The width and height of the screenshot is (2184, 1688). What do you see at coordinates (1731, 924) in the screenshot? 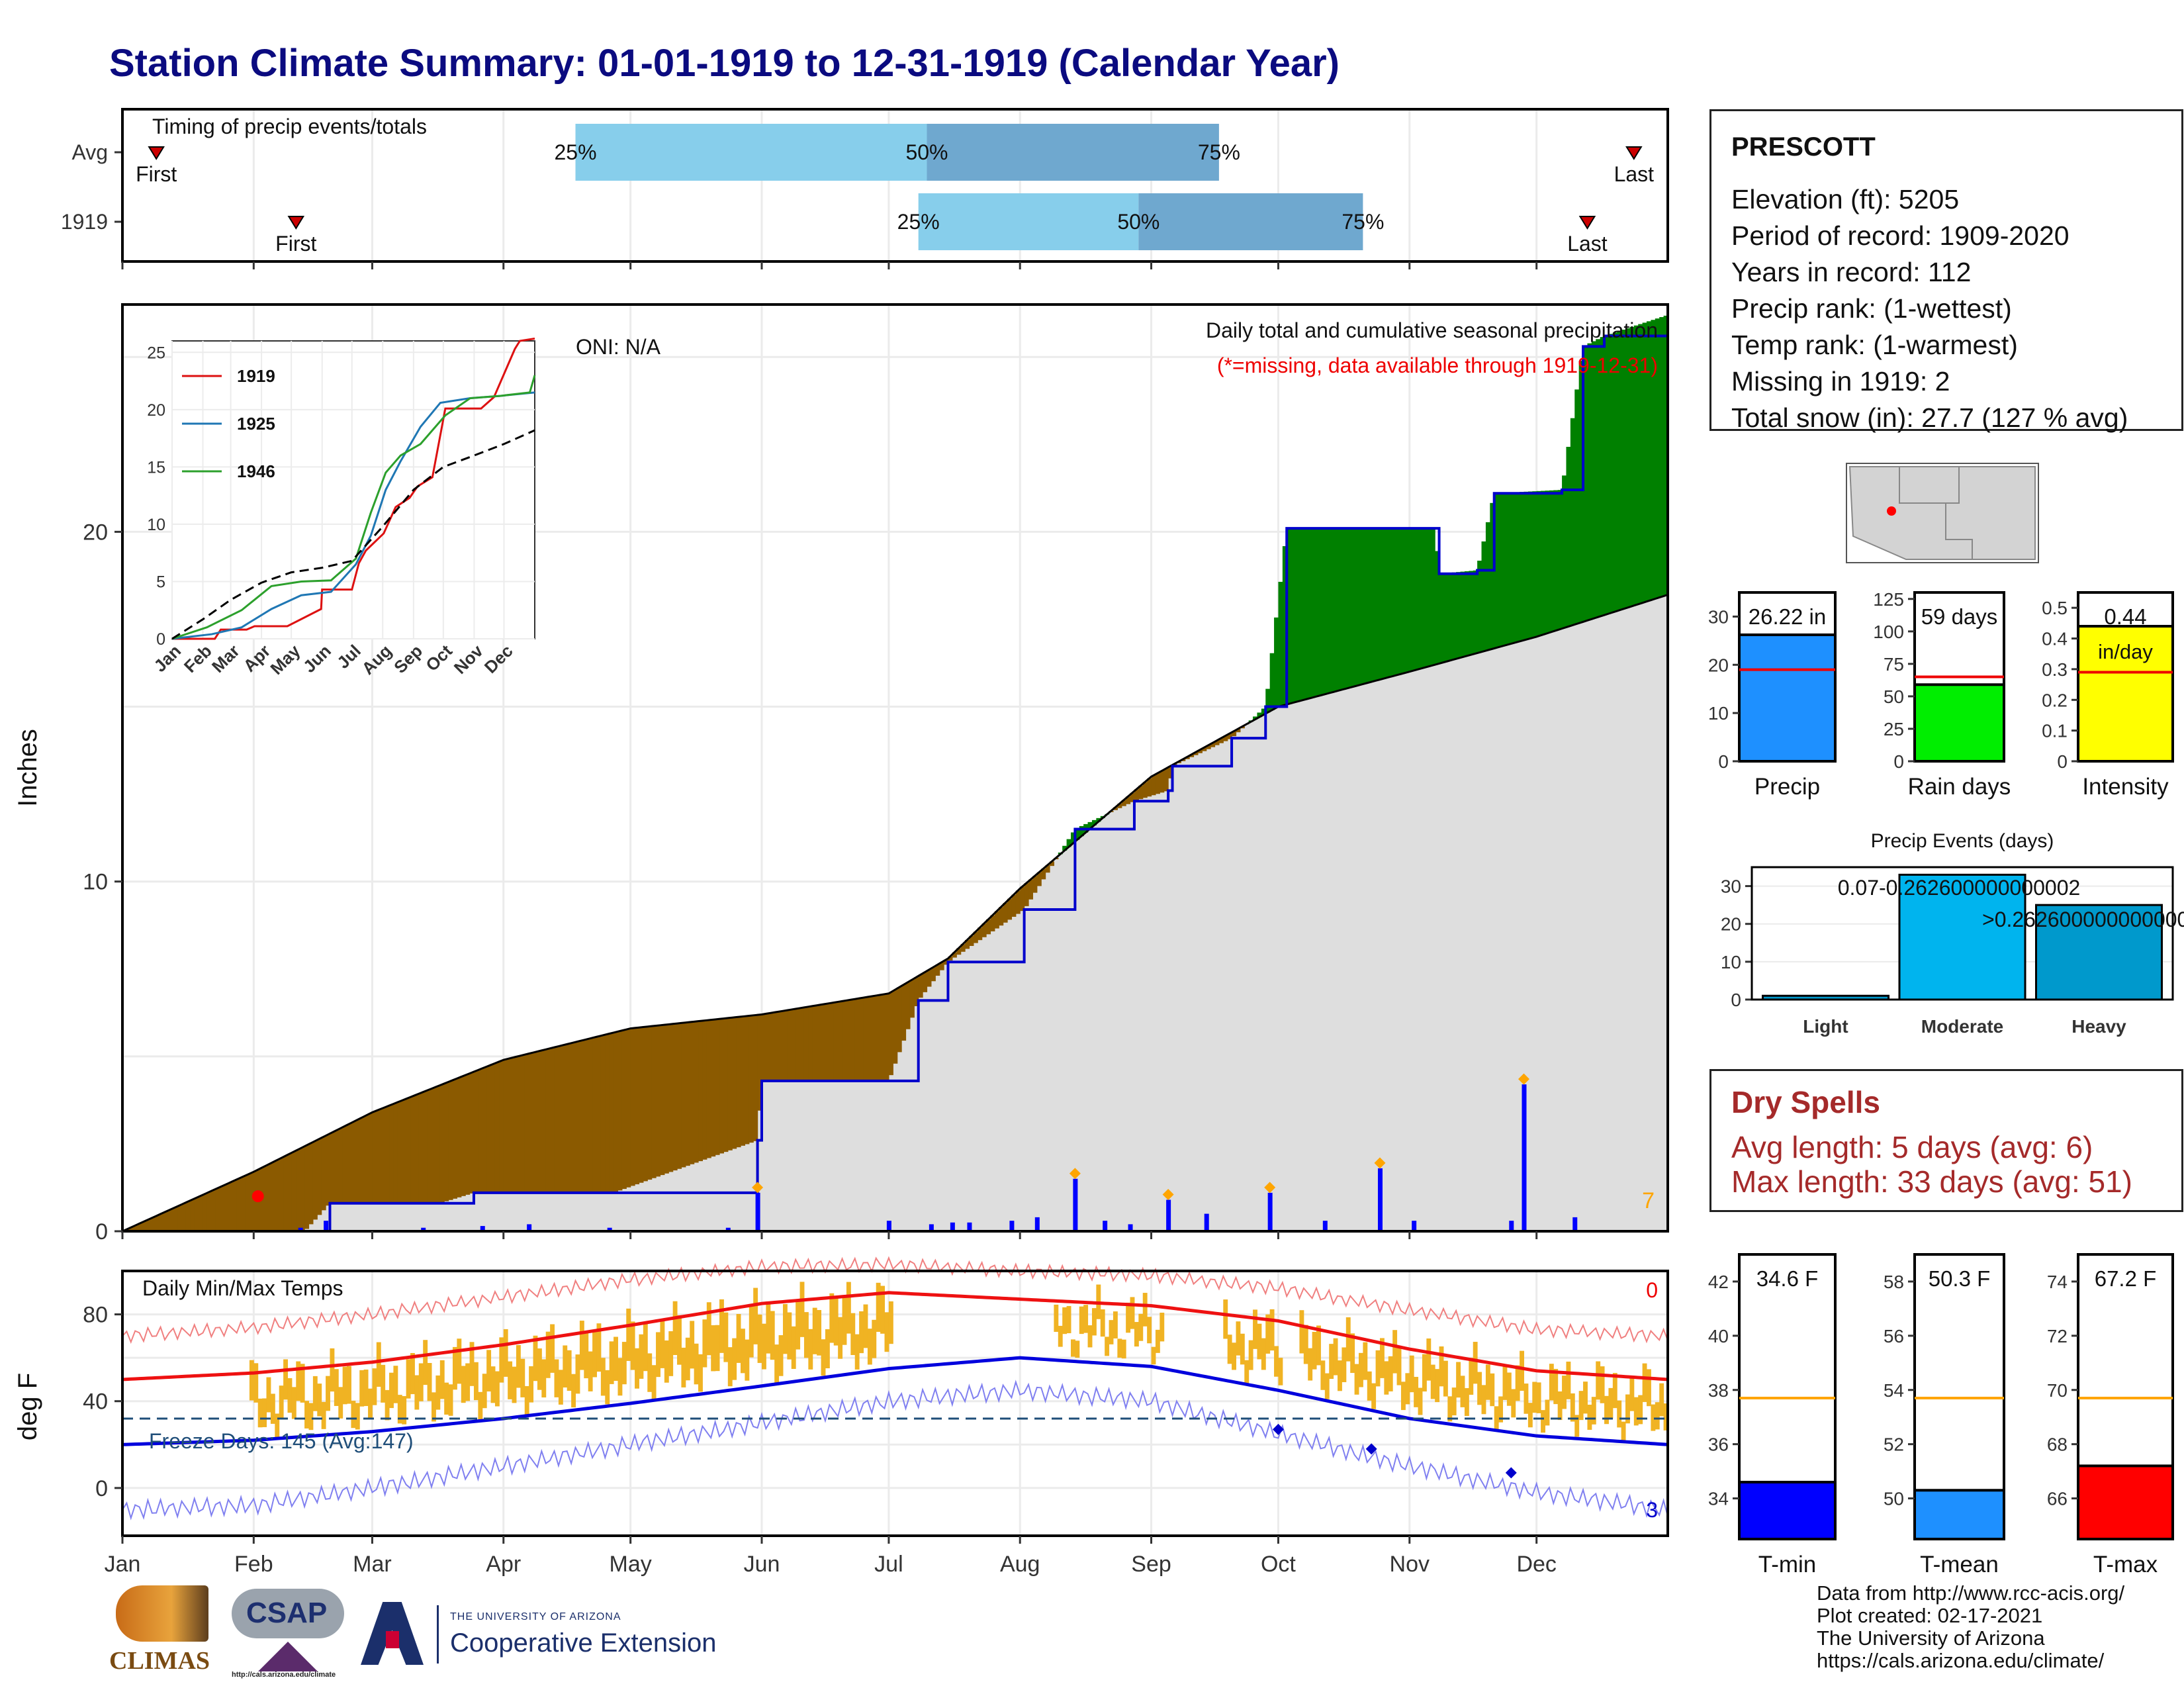
I see `events-ytick-label: 20` at bounding box center [1731, 924].